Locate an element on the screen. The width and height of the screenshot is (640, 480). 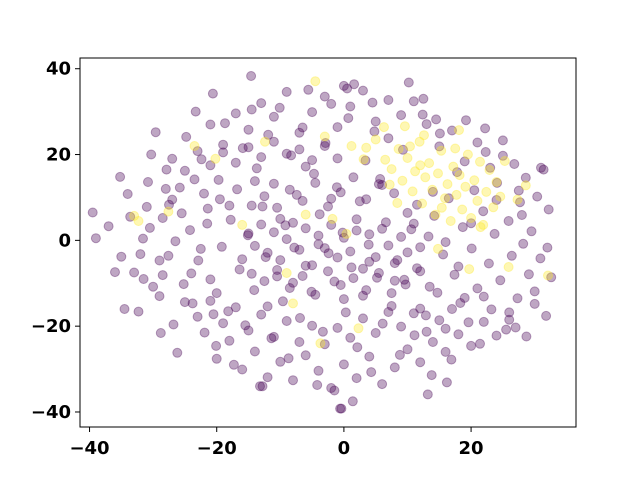
y-tick-label: −40 is located at coordinates (51, 412).